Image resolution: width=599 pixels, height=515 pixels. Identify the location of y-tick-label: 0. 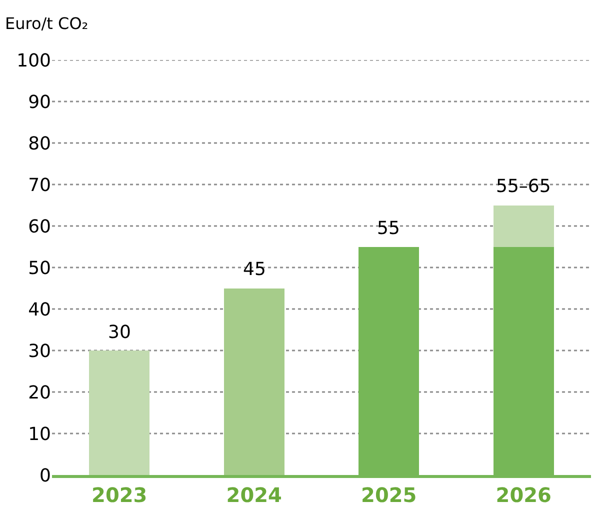
(45, 475).